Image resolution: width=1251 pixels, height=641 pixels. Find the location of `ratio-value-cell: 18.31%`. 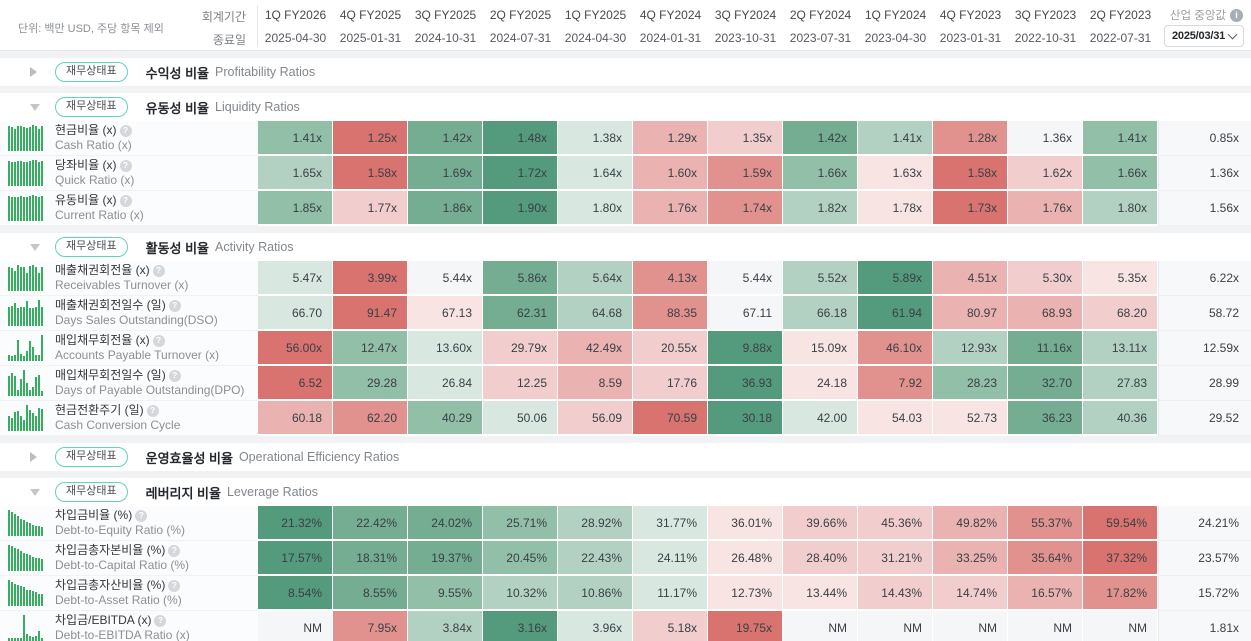

ratio-value-cell: 18.31% is located at coordinates (370, 558).